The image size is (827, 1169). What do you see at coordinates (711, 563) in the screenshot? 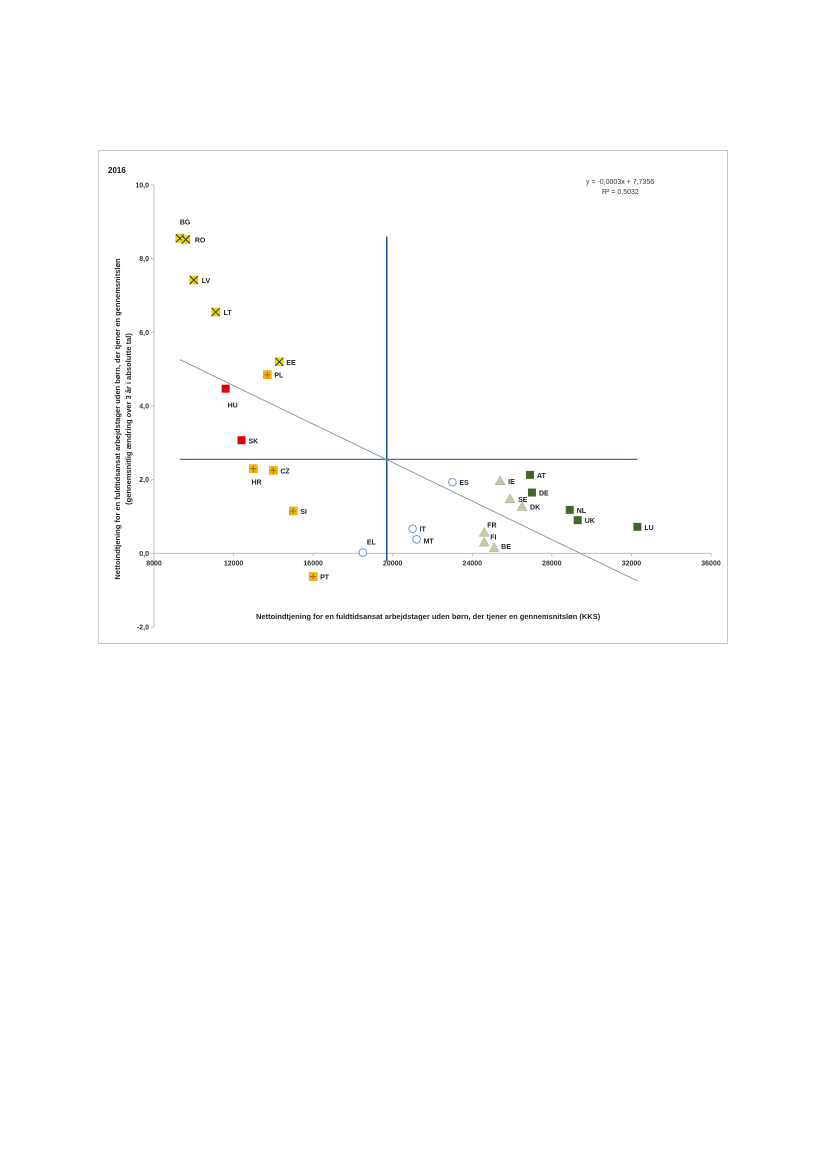
I see `x-tick-label: 36000` at bounding box center [711, 563].